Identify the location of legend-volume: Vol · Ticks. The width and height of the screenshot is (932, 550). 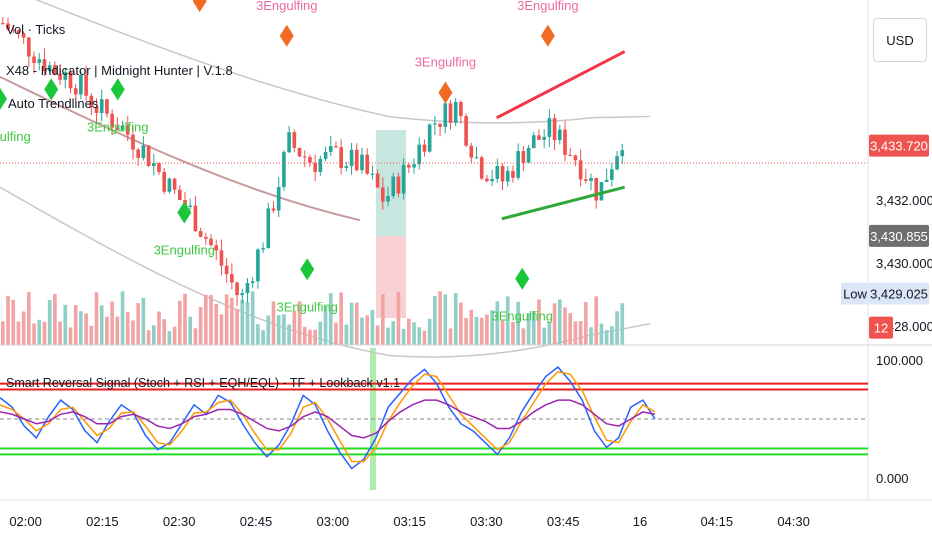
(36, 29).